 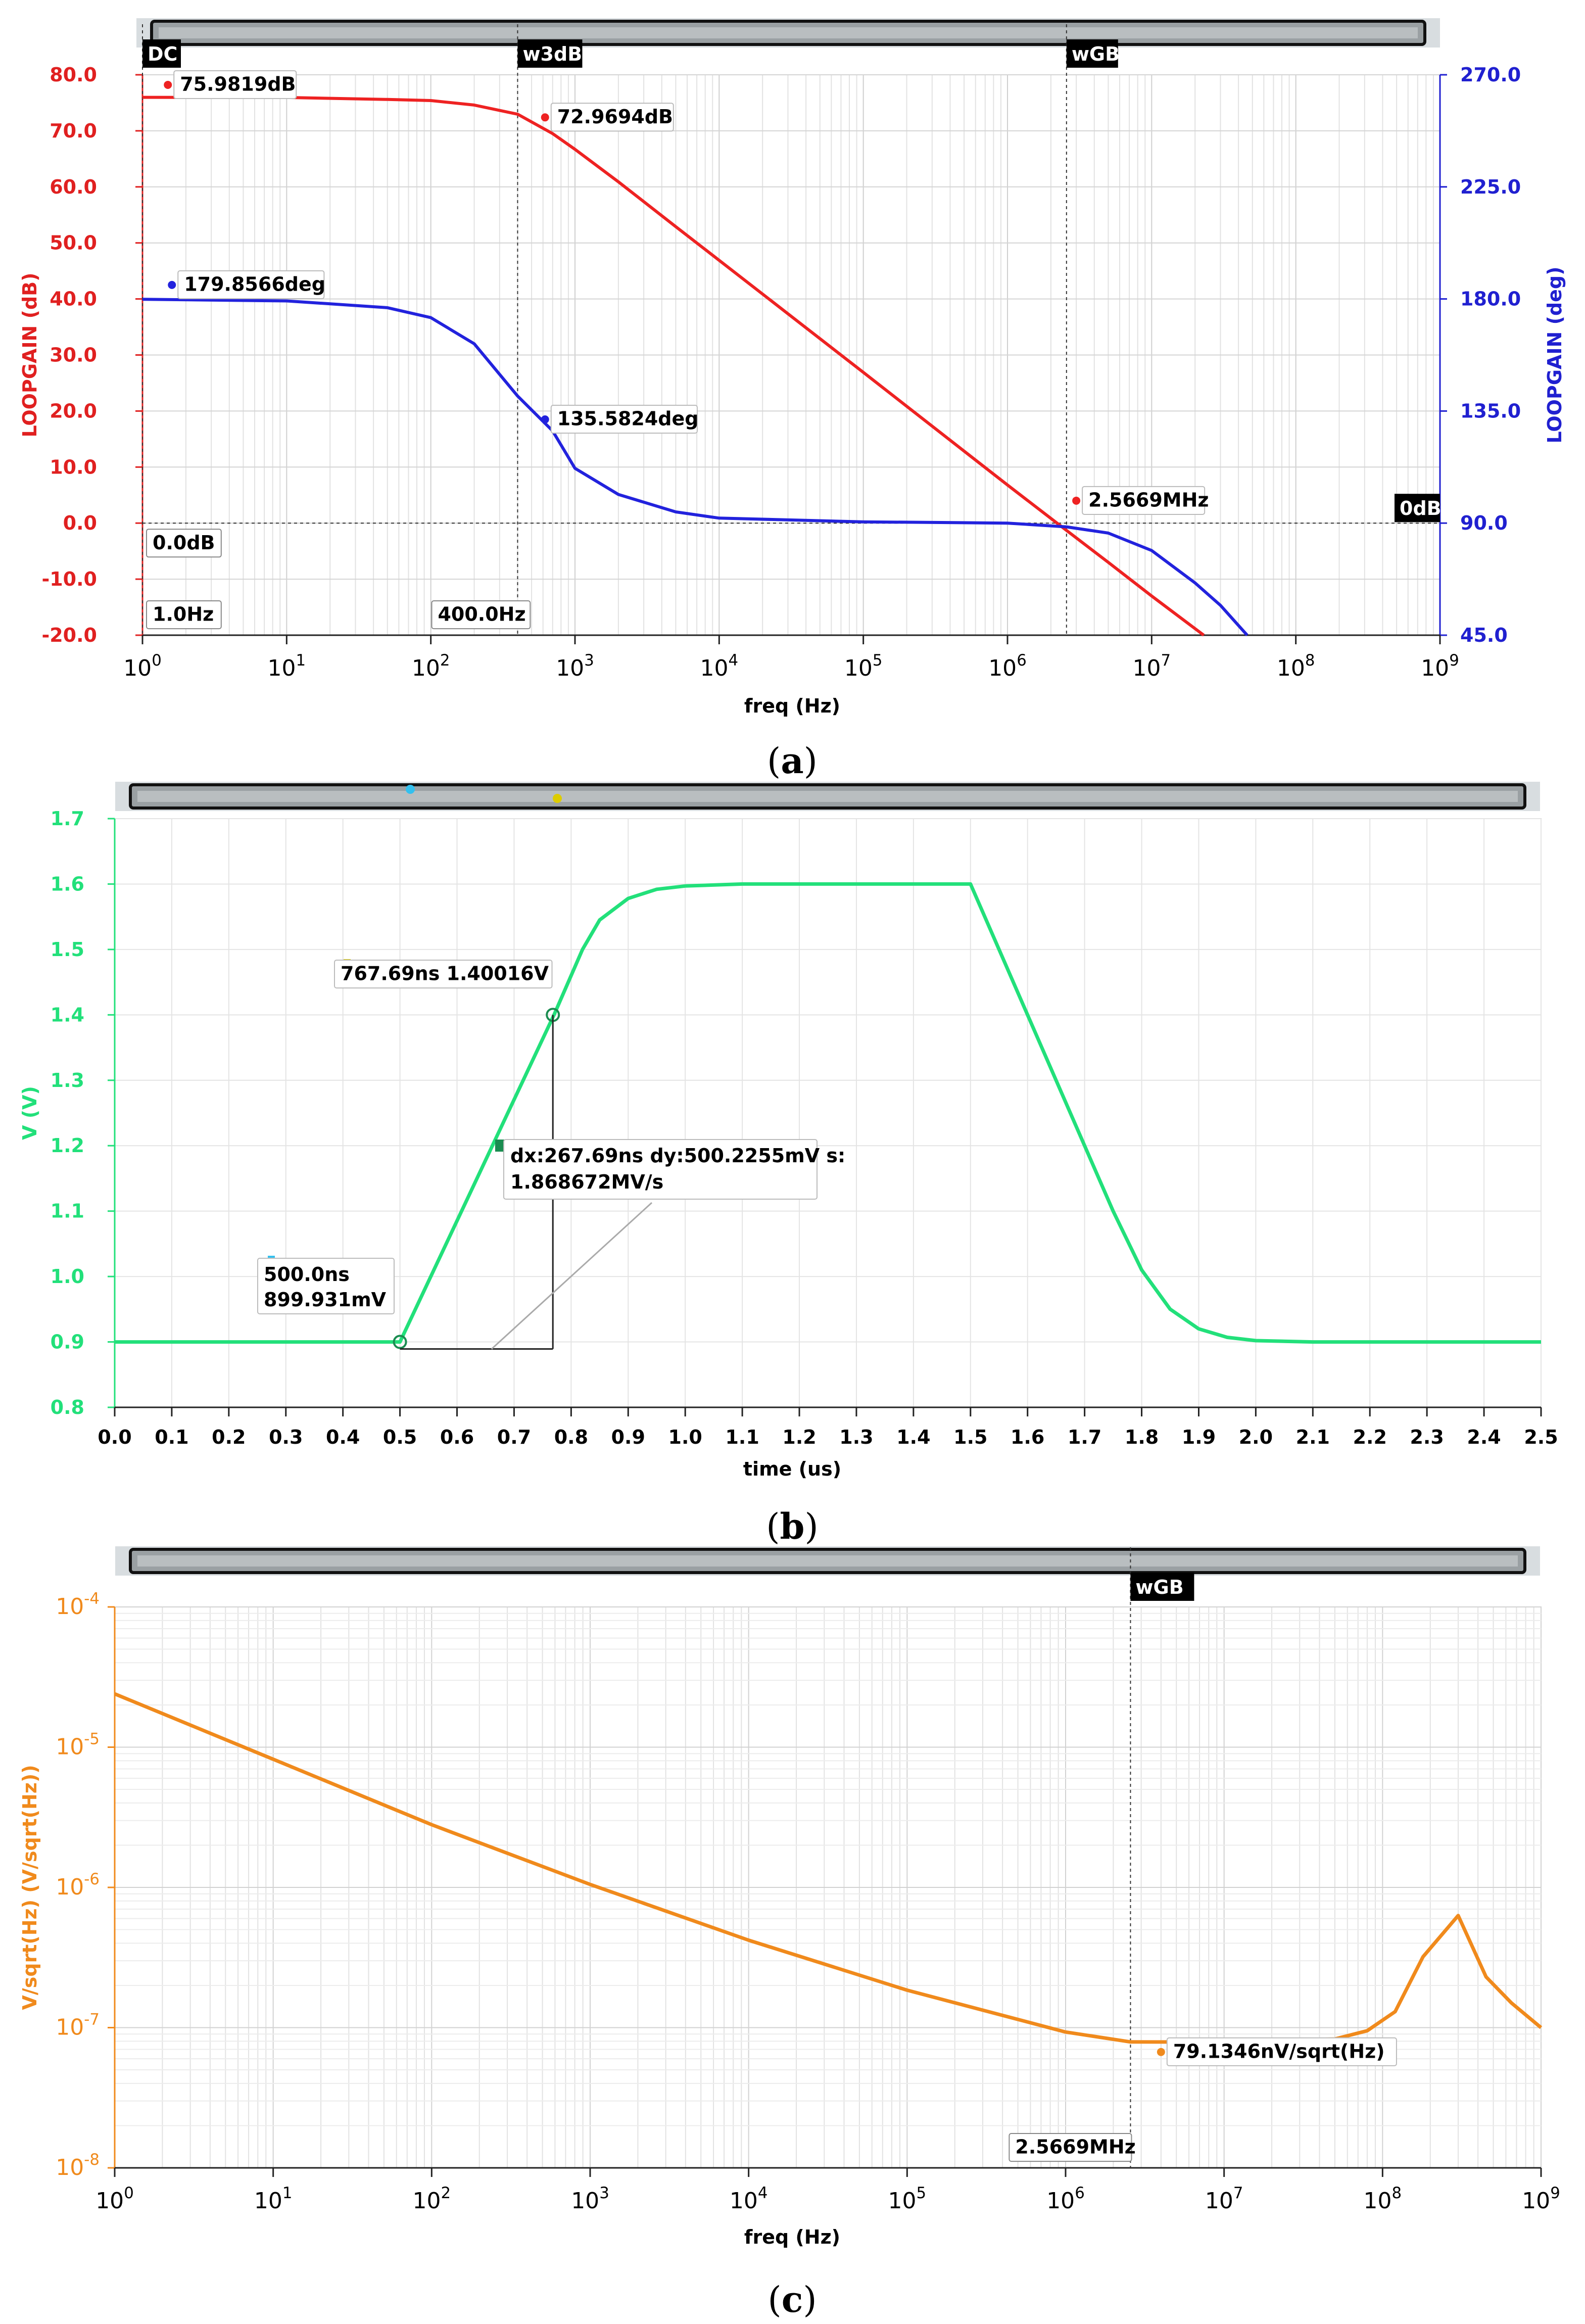 What do you see at coordinates (685, 1437) in the screenshot?
I see `panel-b-x-tick-label: 1.0` at bounding box center [685, 1437].